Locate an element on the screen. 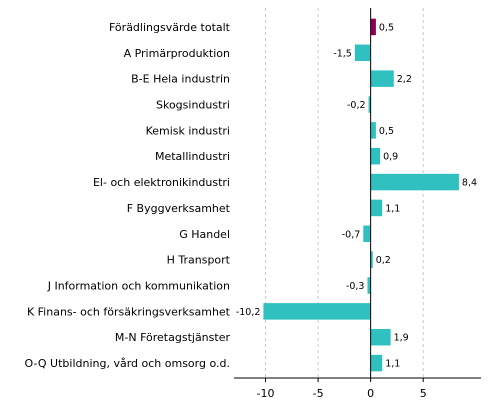 This screenshot has height=416, width=491. value-label: 0,2 is located at coordinates (383, 260).